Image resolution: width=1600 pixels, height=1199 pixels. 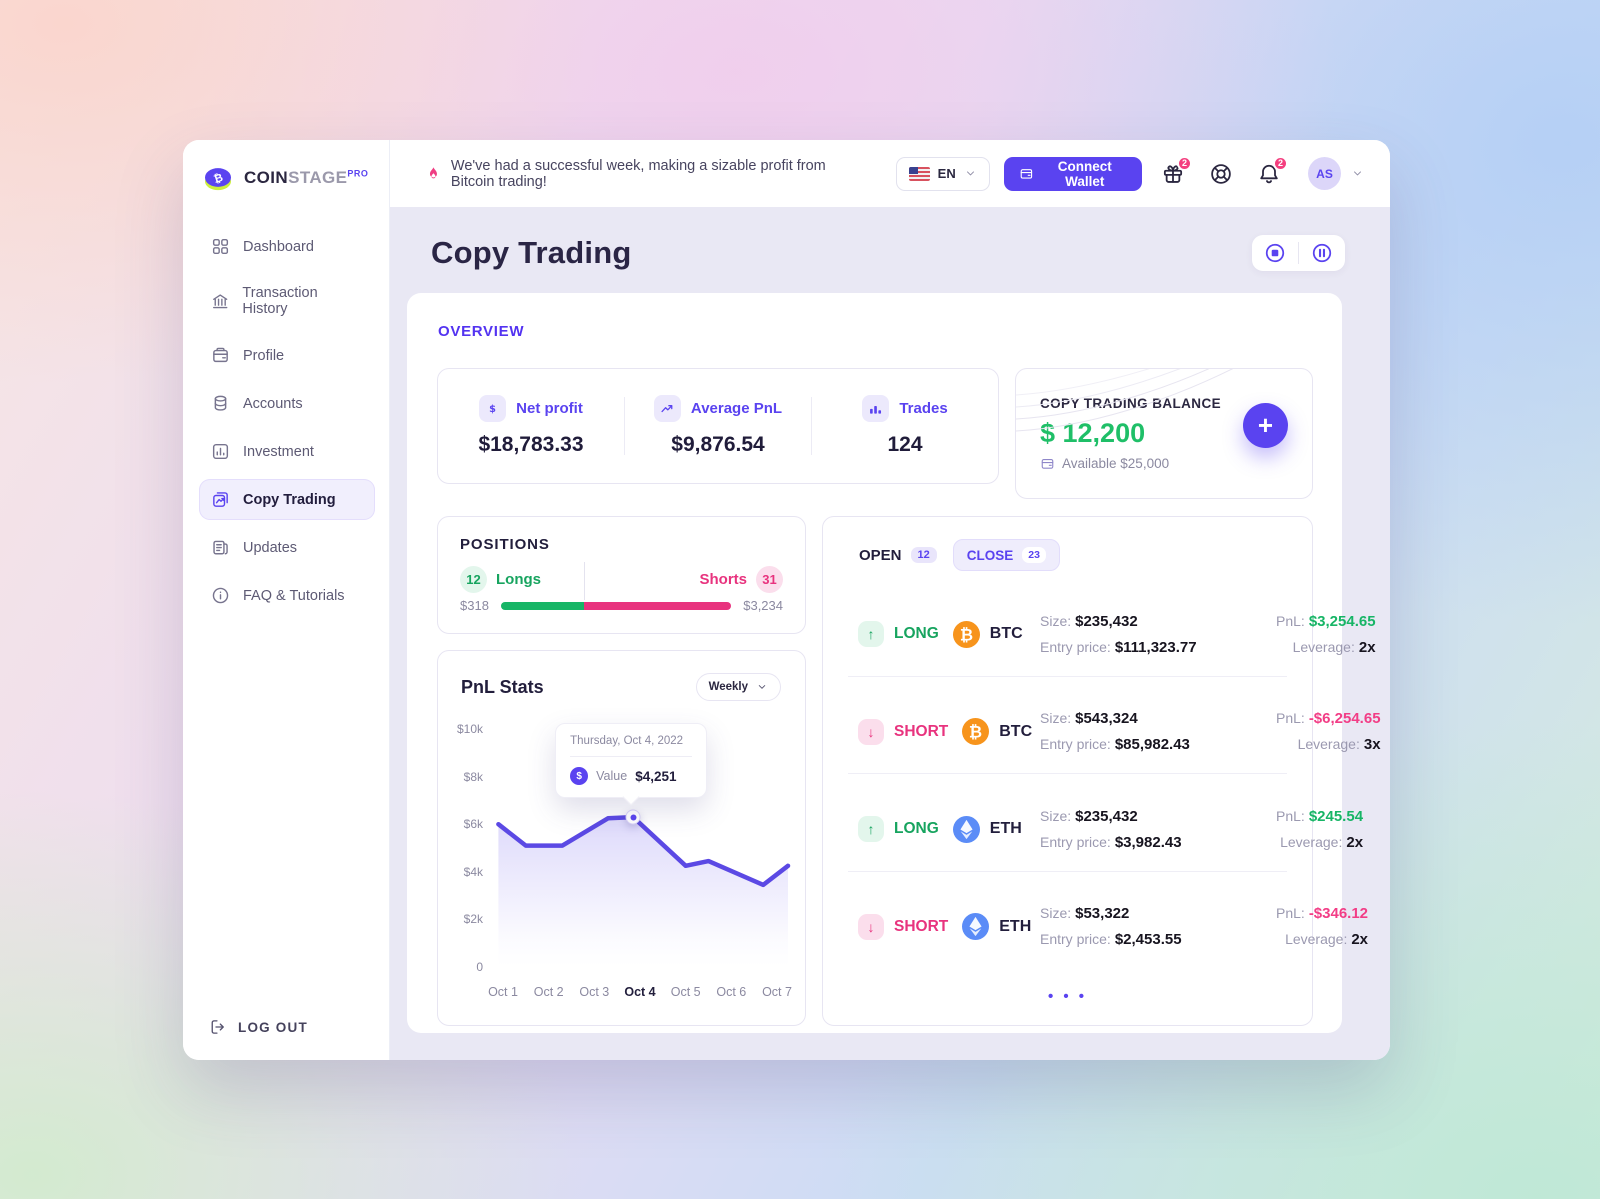 What do you see at coordinates (287, 355) in the screenshot?
I see `sidebar-item-profile: Profile` at bounding box center [287, 355].